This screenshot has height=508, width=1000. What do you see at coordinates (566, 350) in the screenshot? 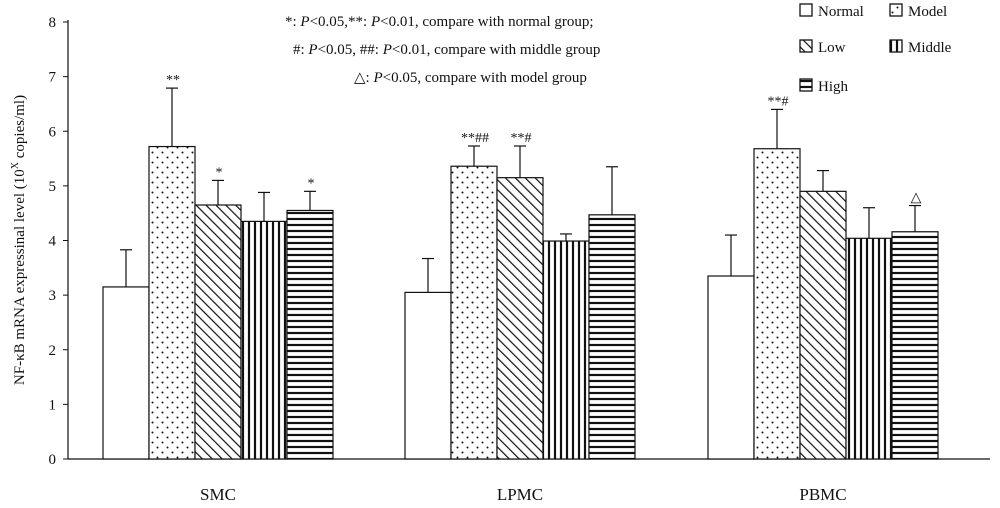
I see `bar-middle-lpmc` at bounding box center [566, 350].